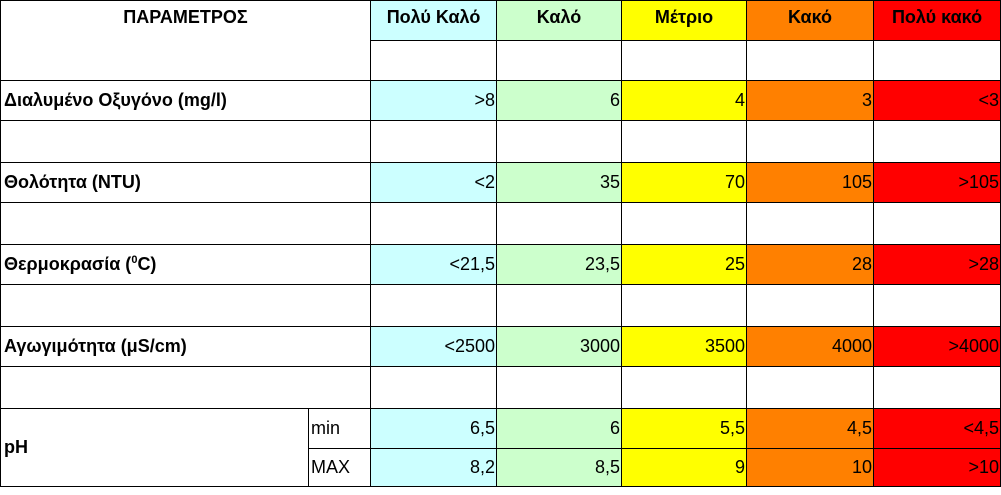 Image resolution: width=1001 pixels, height=495 pixels. I want to click on temperature-very-bad: >28, so click(937, 264).